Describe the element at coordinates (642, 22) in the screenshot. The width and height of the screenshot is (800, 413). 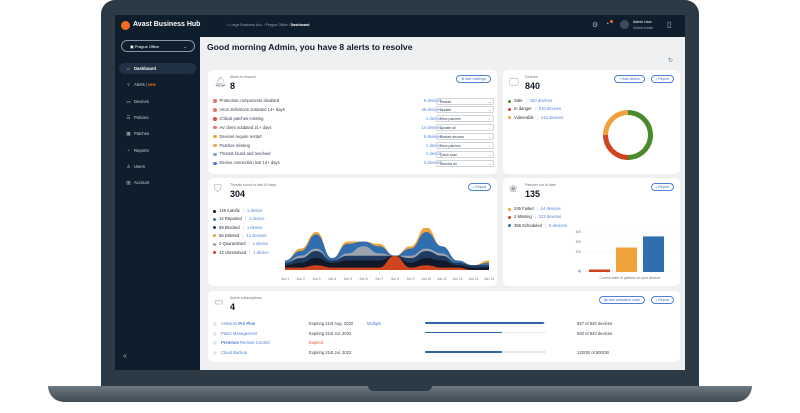
I see `user-name: Admin User` at that location.